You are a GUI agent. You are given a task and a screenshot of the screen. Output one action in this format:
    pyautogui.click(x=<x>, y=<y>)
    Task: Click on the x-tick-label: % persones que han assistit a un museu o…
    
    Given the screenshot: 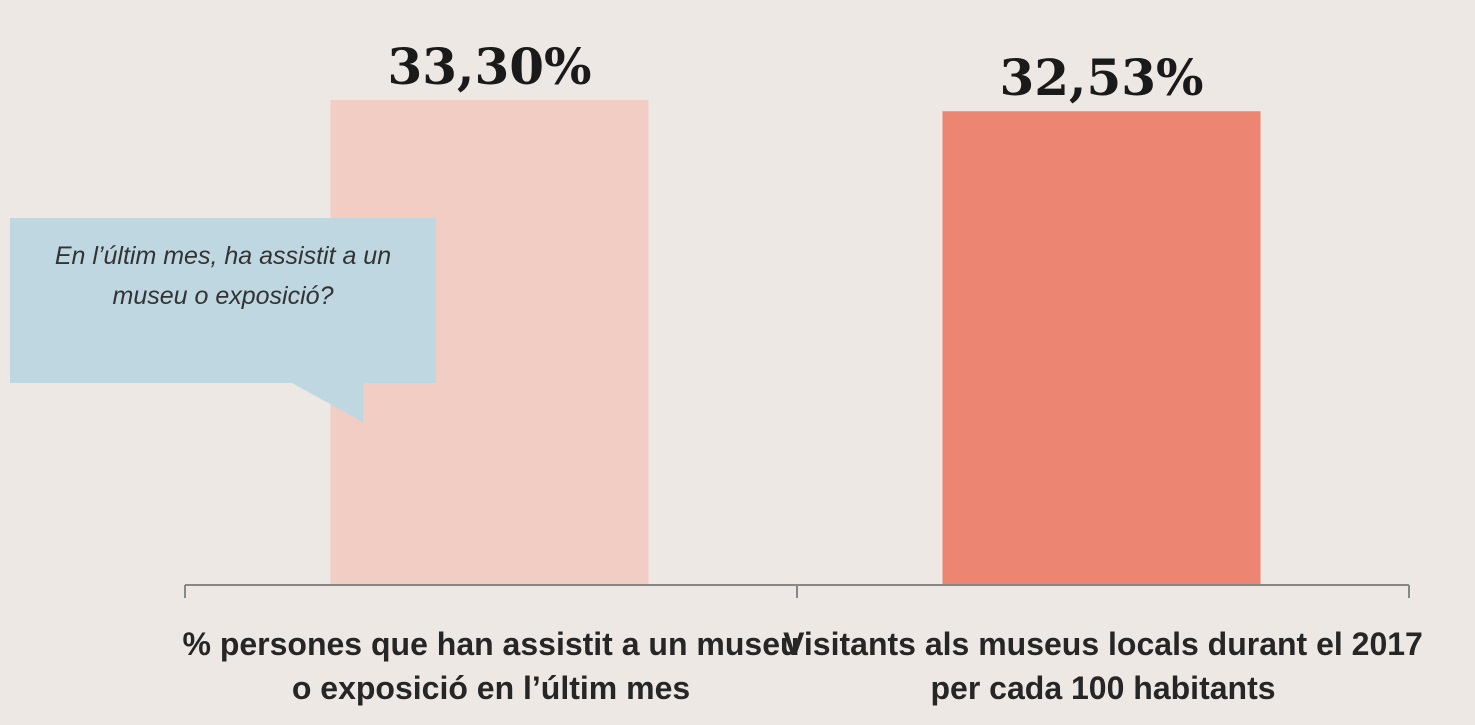 What is the action you would take?
    pyautogui.click(x=491, y=666)
    